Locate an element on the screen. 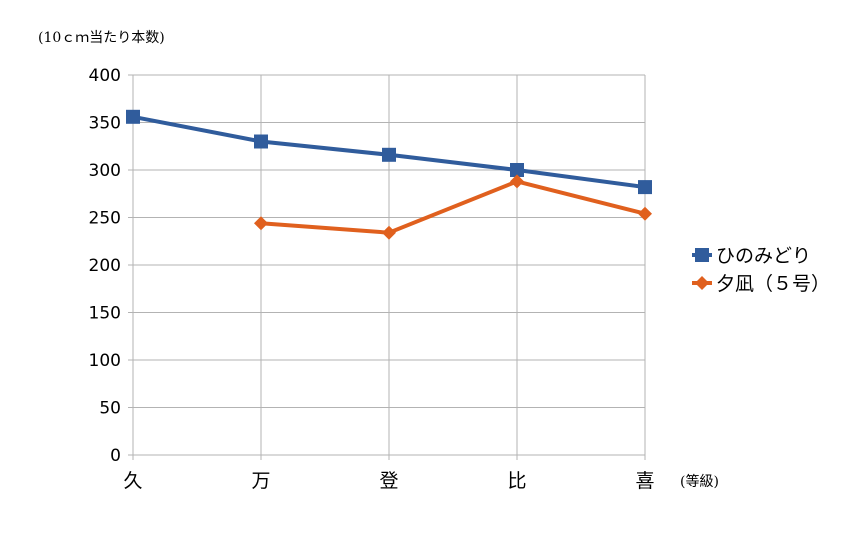 This screenshot has width=854, height=535. y-tick-label: 400 is located at coordinates (105, 76).